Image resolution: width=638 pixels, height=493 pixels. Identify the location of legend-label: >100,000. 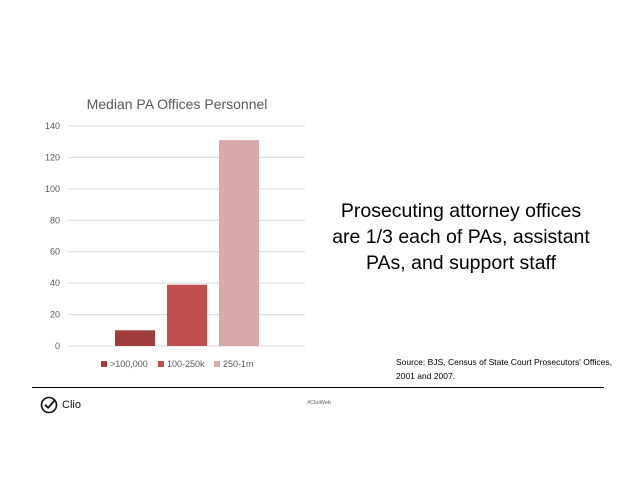
(129, 364).